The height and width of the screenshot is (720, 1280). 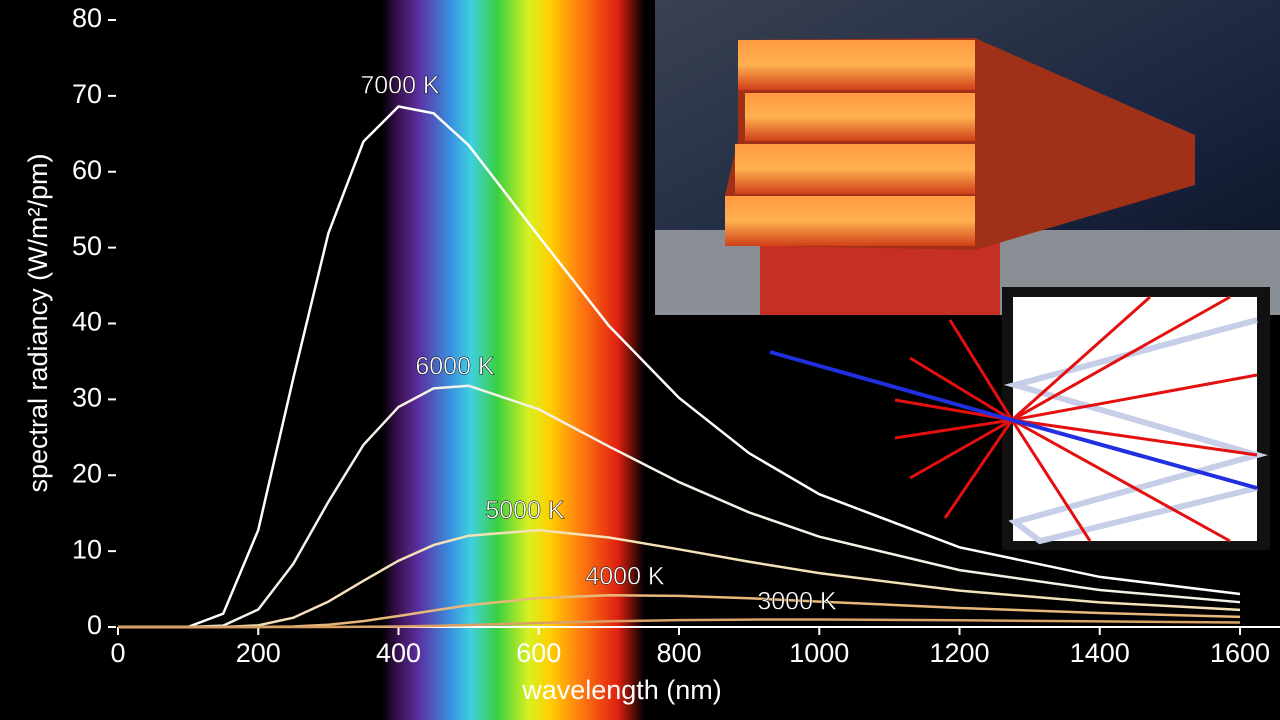 I want to click on y-tick-label: 80, so click(x=87, y=18).